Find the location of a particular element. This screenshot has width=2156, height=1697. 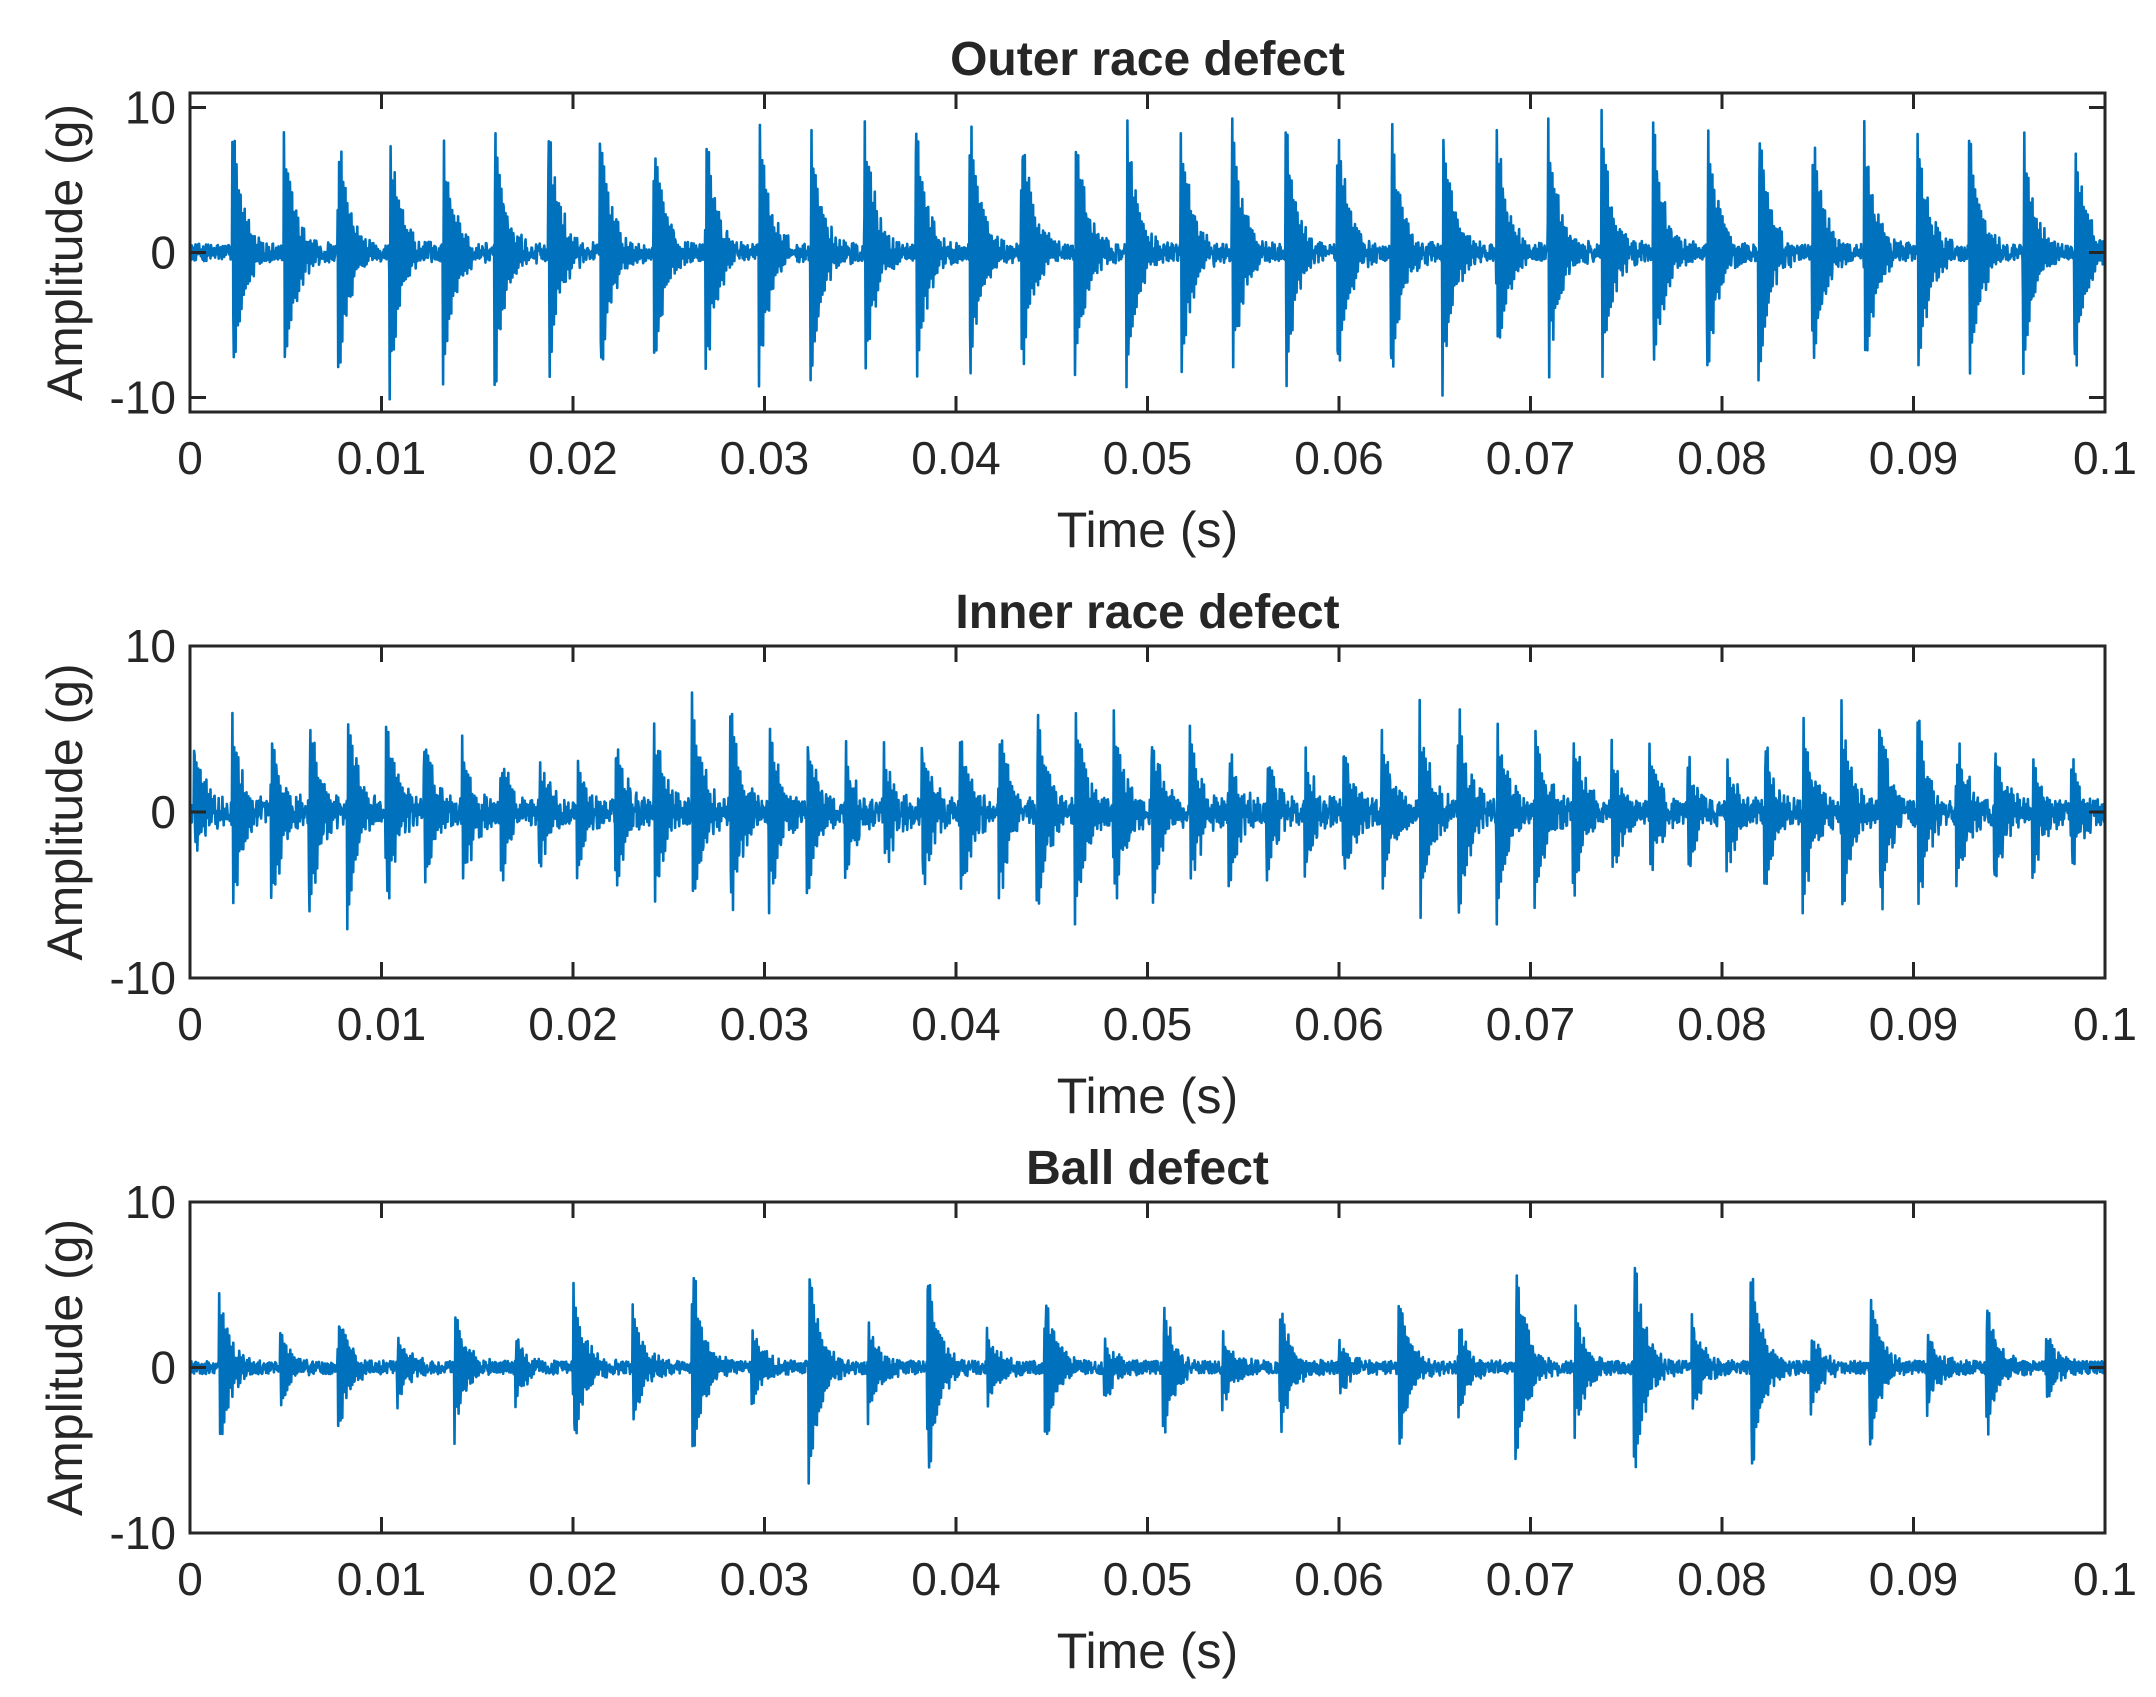

chart-title: Outer race defect is located at coordinates (1147, 59).